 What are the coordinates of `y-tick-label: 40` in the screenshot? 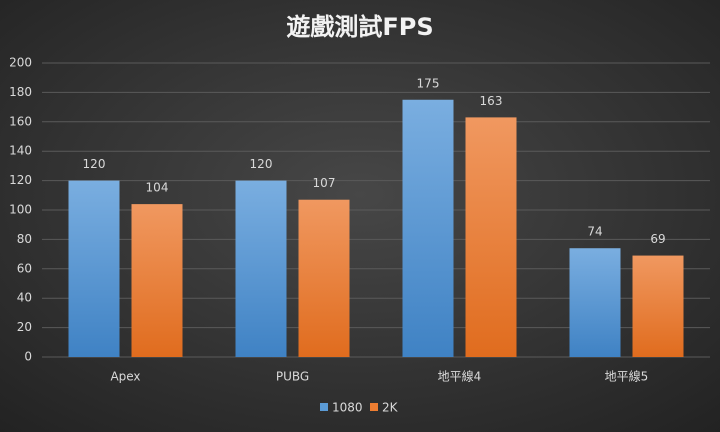 It's located at (24, 298).